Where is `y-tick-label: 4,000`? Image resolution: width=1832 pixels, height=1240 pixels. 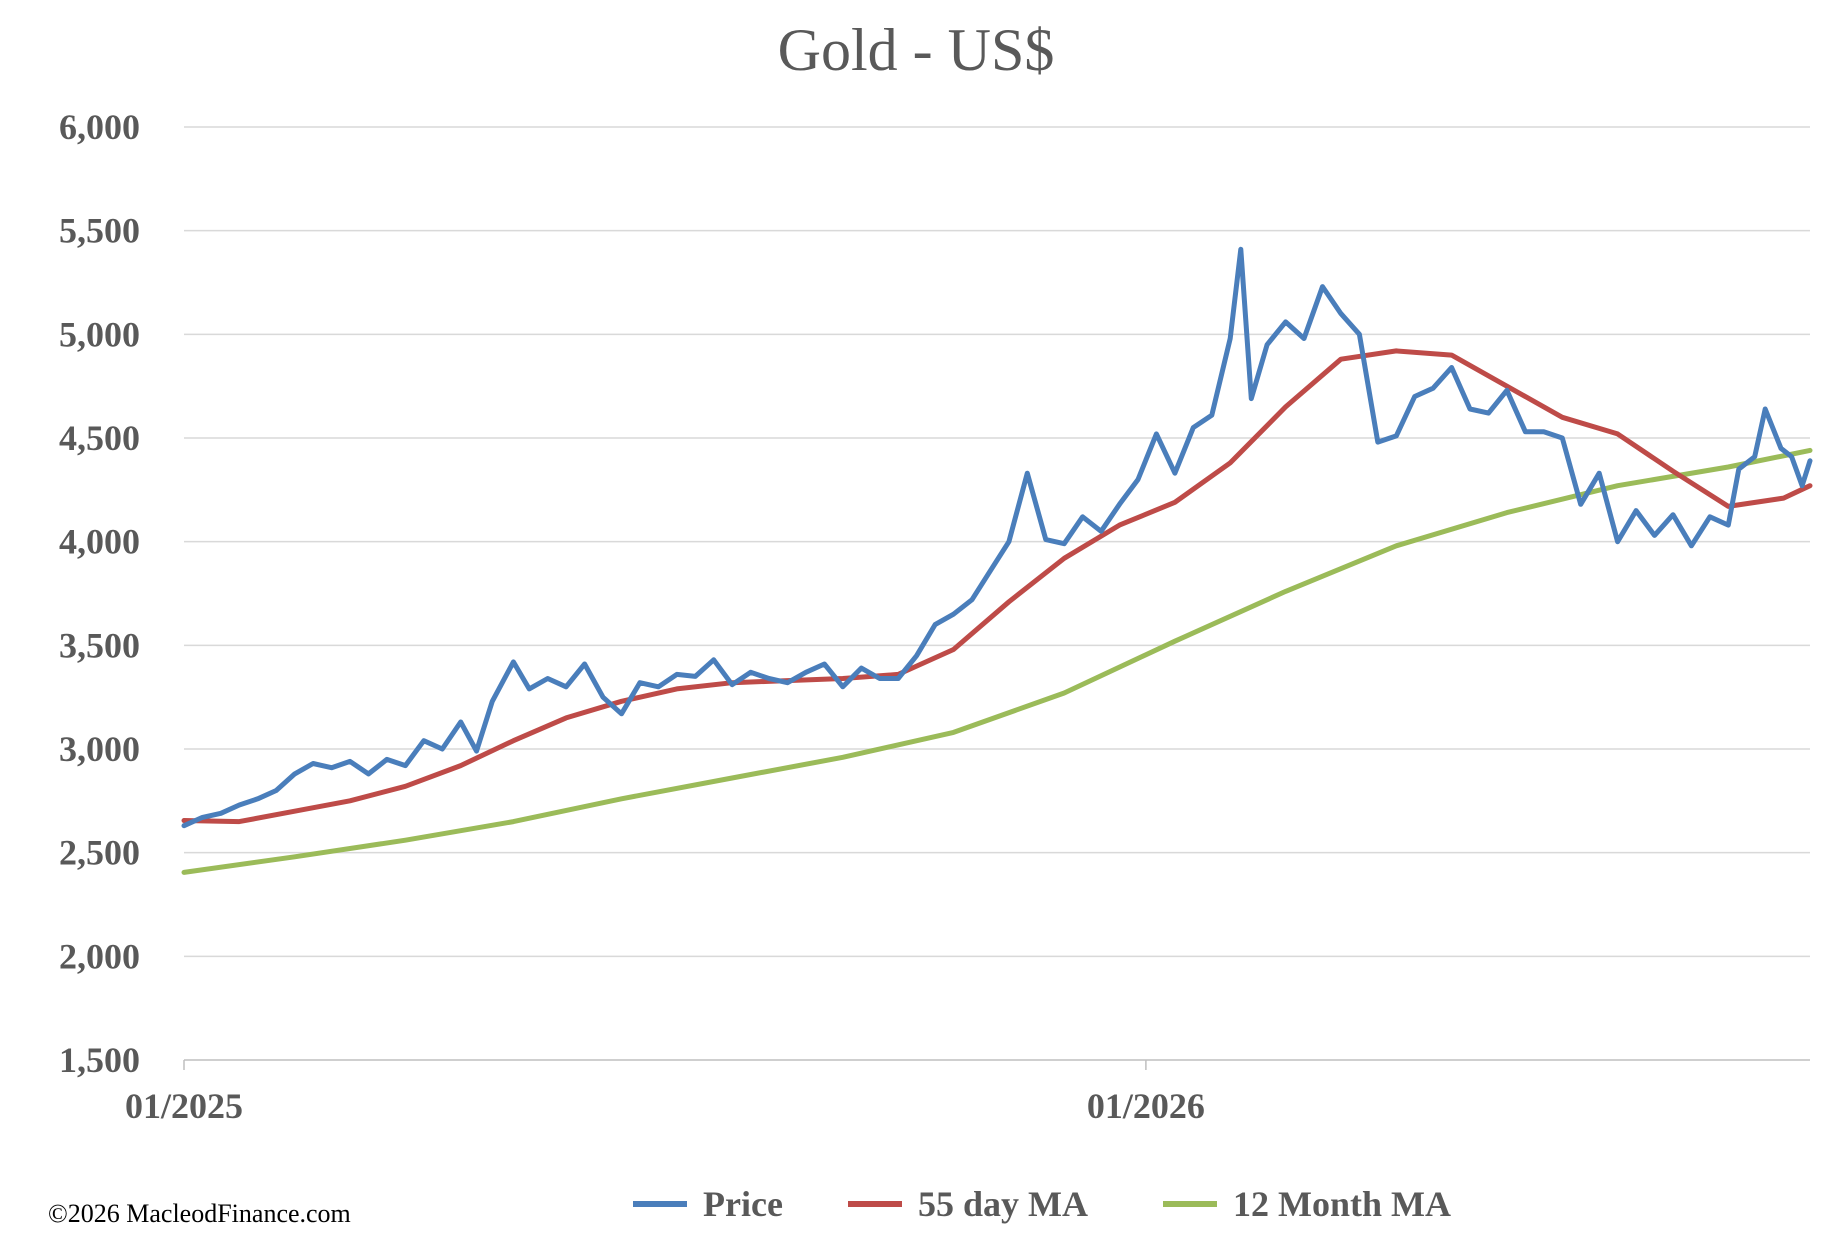
y-tick-label: 4,000 is located at coordinates (99, 542).